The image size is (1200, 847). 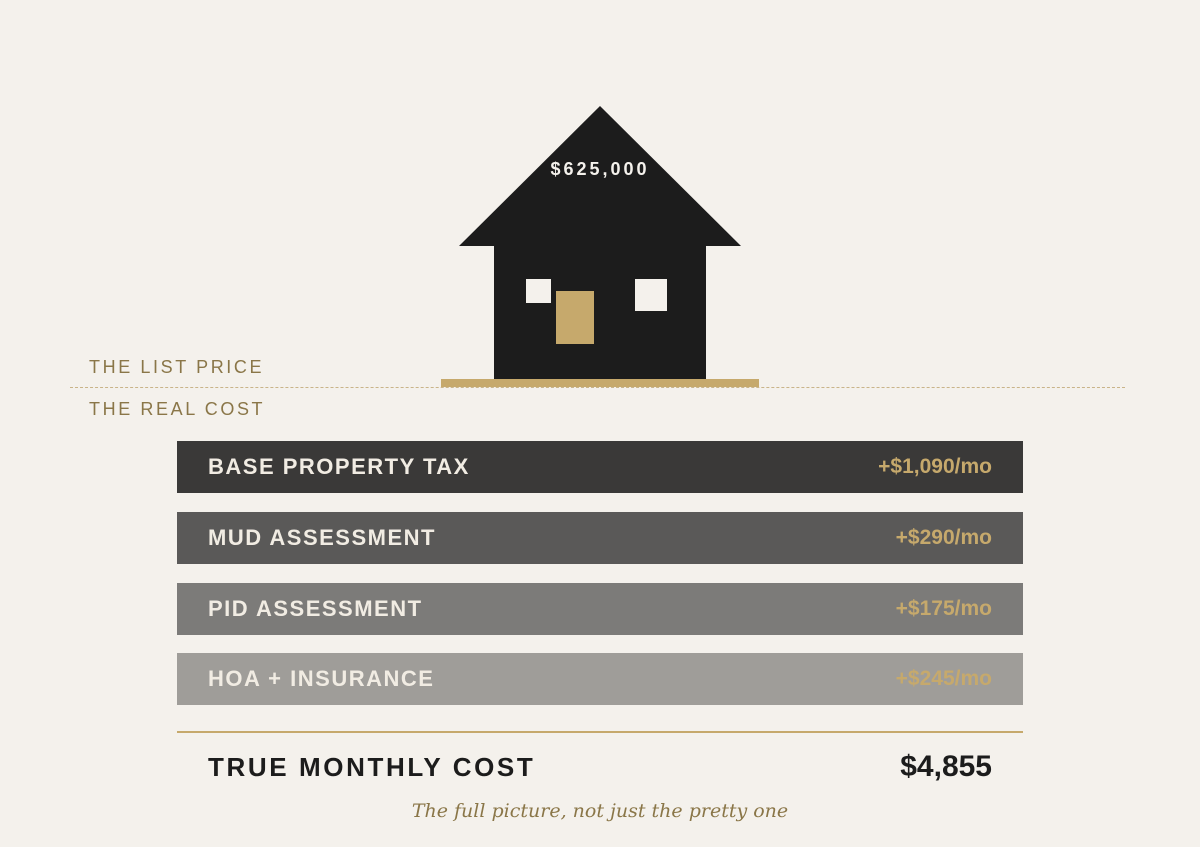 What do you see at coordinates (177, 367) in the screenshot?
I see `list-price-label: THE LIST PRICE` at bounding box center [177, 367].